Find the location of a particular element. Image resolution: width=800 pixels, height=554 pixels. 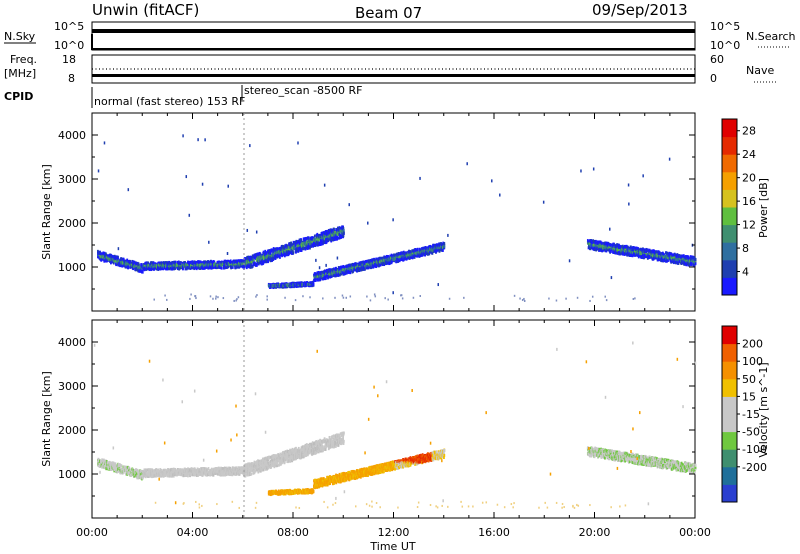

cpid-mode-normal: normal (fast stereo) 153 RF is located at coordinates (169, 101).